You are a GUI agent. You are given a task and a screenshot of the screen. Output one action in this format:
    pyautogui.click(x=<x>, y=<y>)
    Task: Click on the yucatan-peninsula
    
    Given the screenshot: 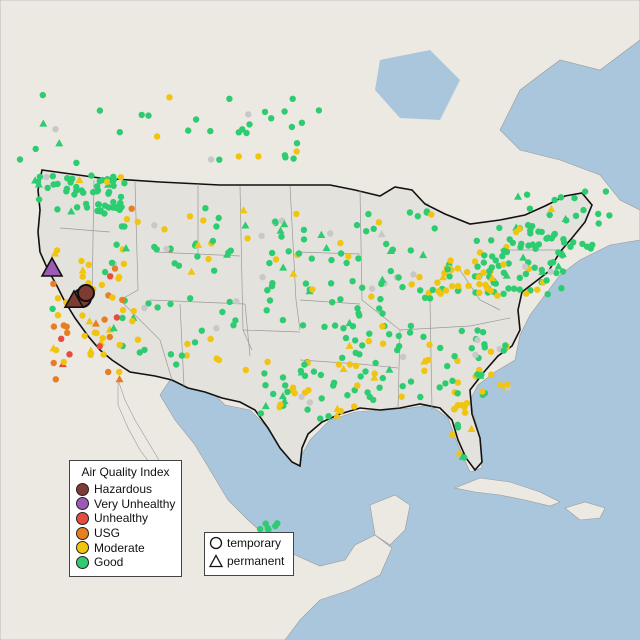 What is the action you would take?
    pyautogui.click(x=390, y=520)
    